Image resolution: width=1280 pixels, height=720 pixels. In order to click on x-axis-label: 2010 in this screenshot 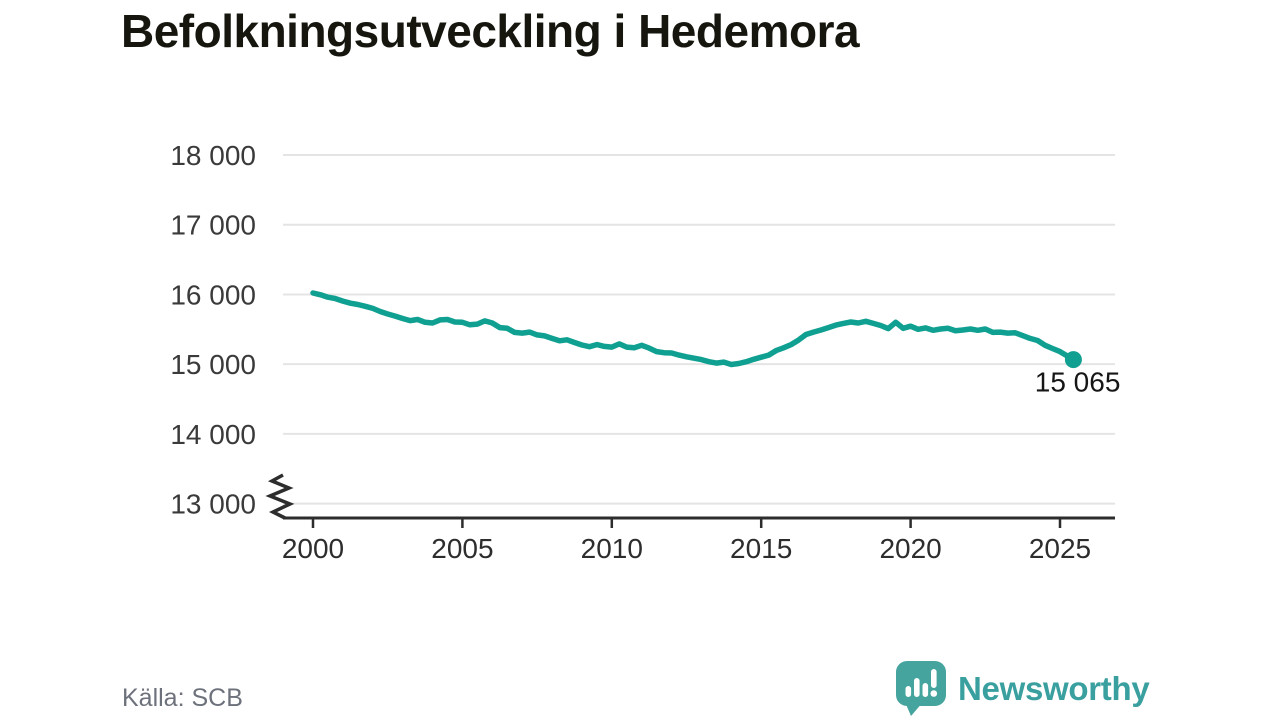, I will do `click(612, 548)`.